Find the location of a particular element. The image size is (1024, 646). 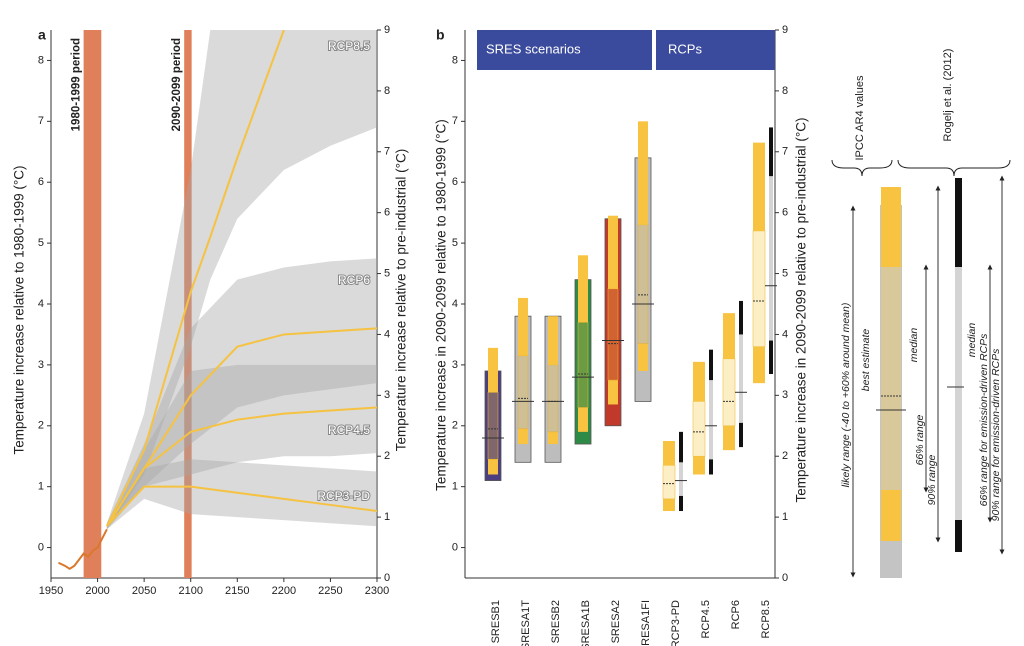

group-label: SRES scenarios is located at coordinates (533, 48).